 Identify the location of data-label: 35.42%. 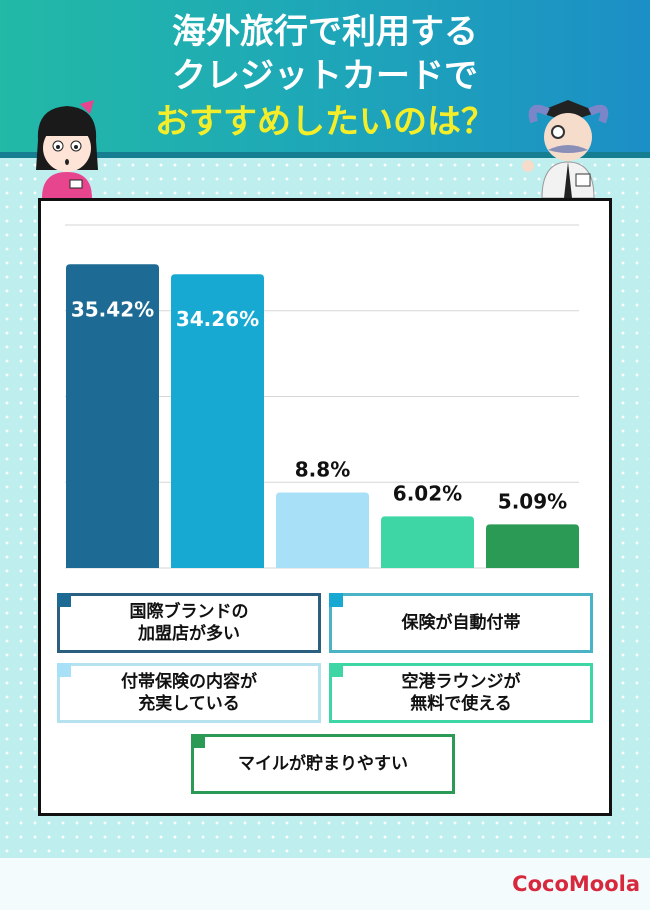
(112, 309).